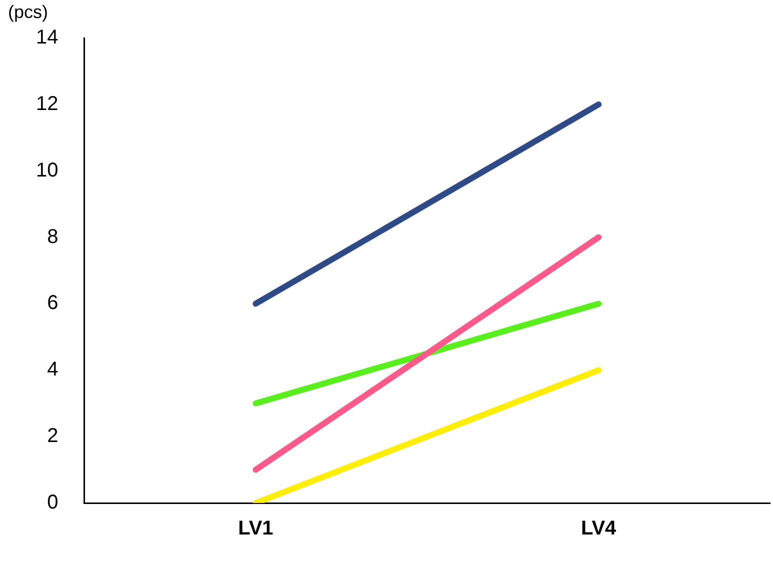 This screenshot has width=773, height=565. I want to click on x-tick-label: LV4, so click(599, 529).